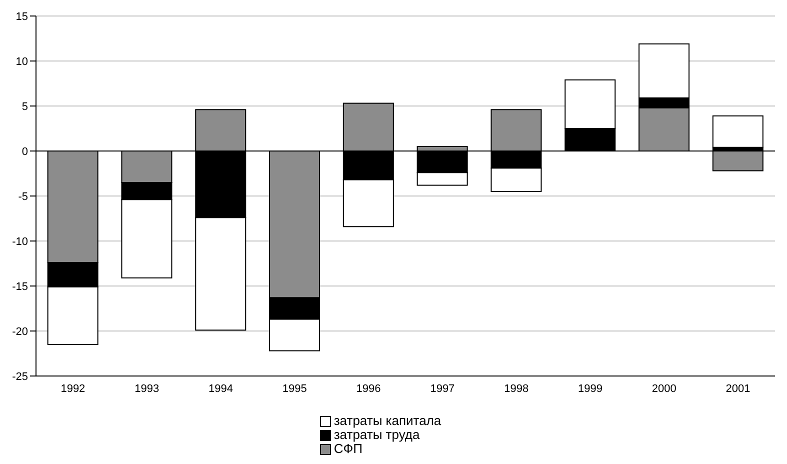 Image resolution: width=787 pixels, height=464 pixels. I want to click on x-tick-label: 1993, so click(147, 388).